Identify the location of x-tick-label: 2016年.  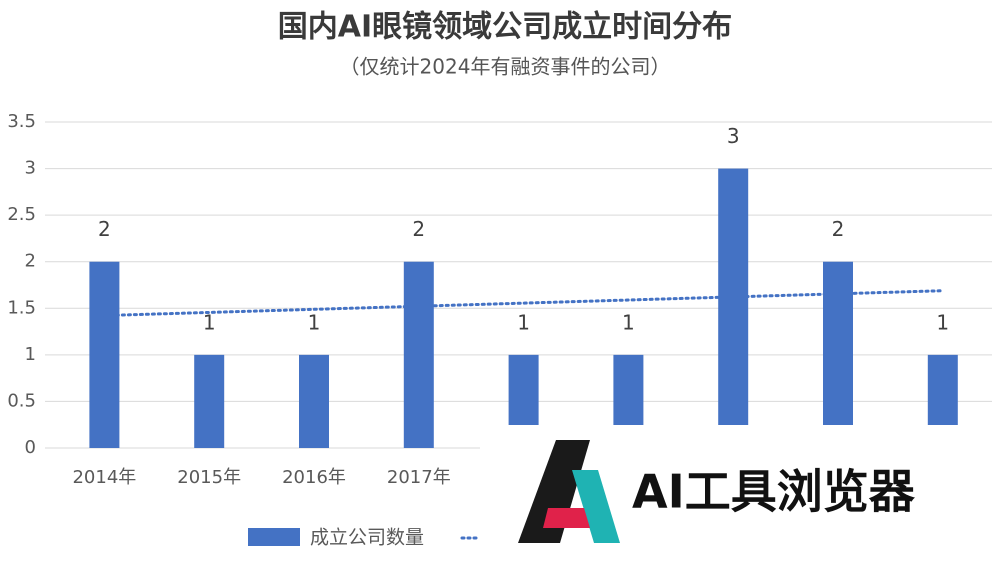
(314, 477).